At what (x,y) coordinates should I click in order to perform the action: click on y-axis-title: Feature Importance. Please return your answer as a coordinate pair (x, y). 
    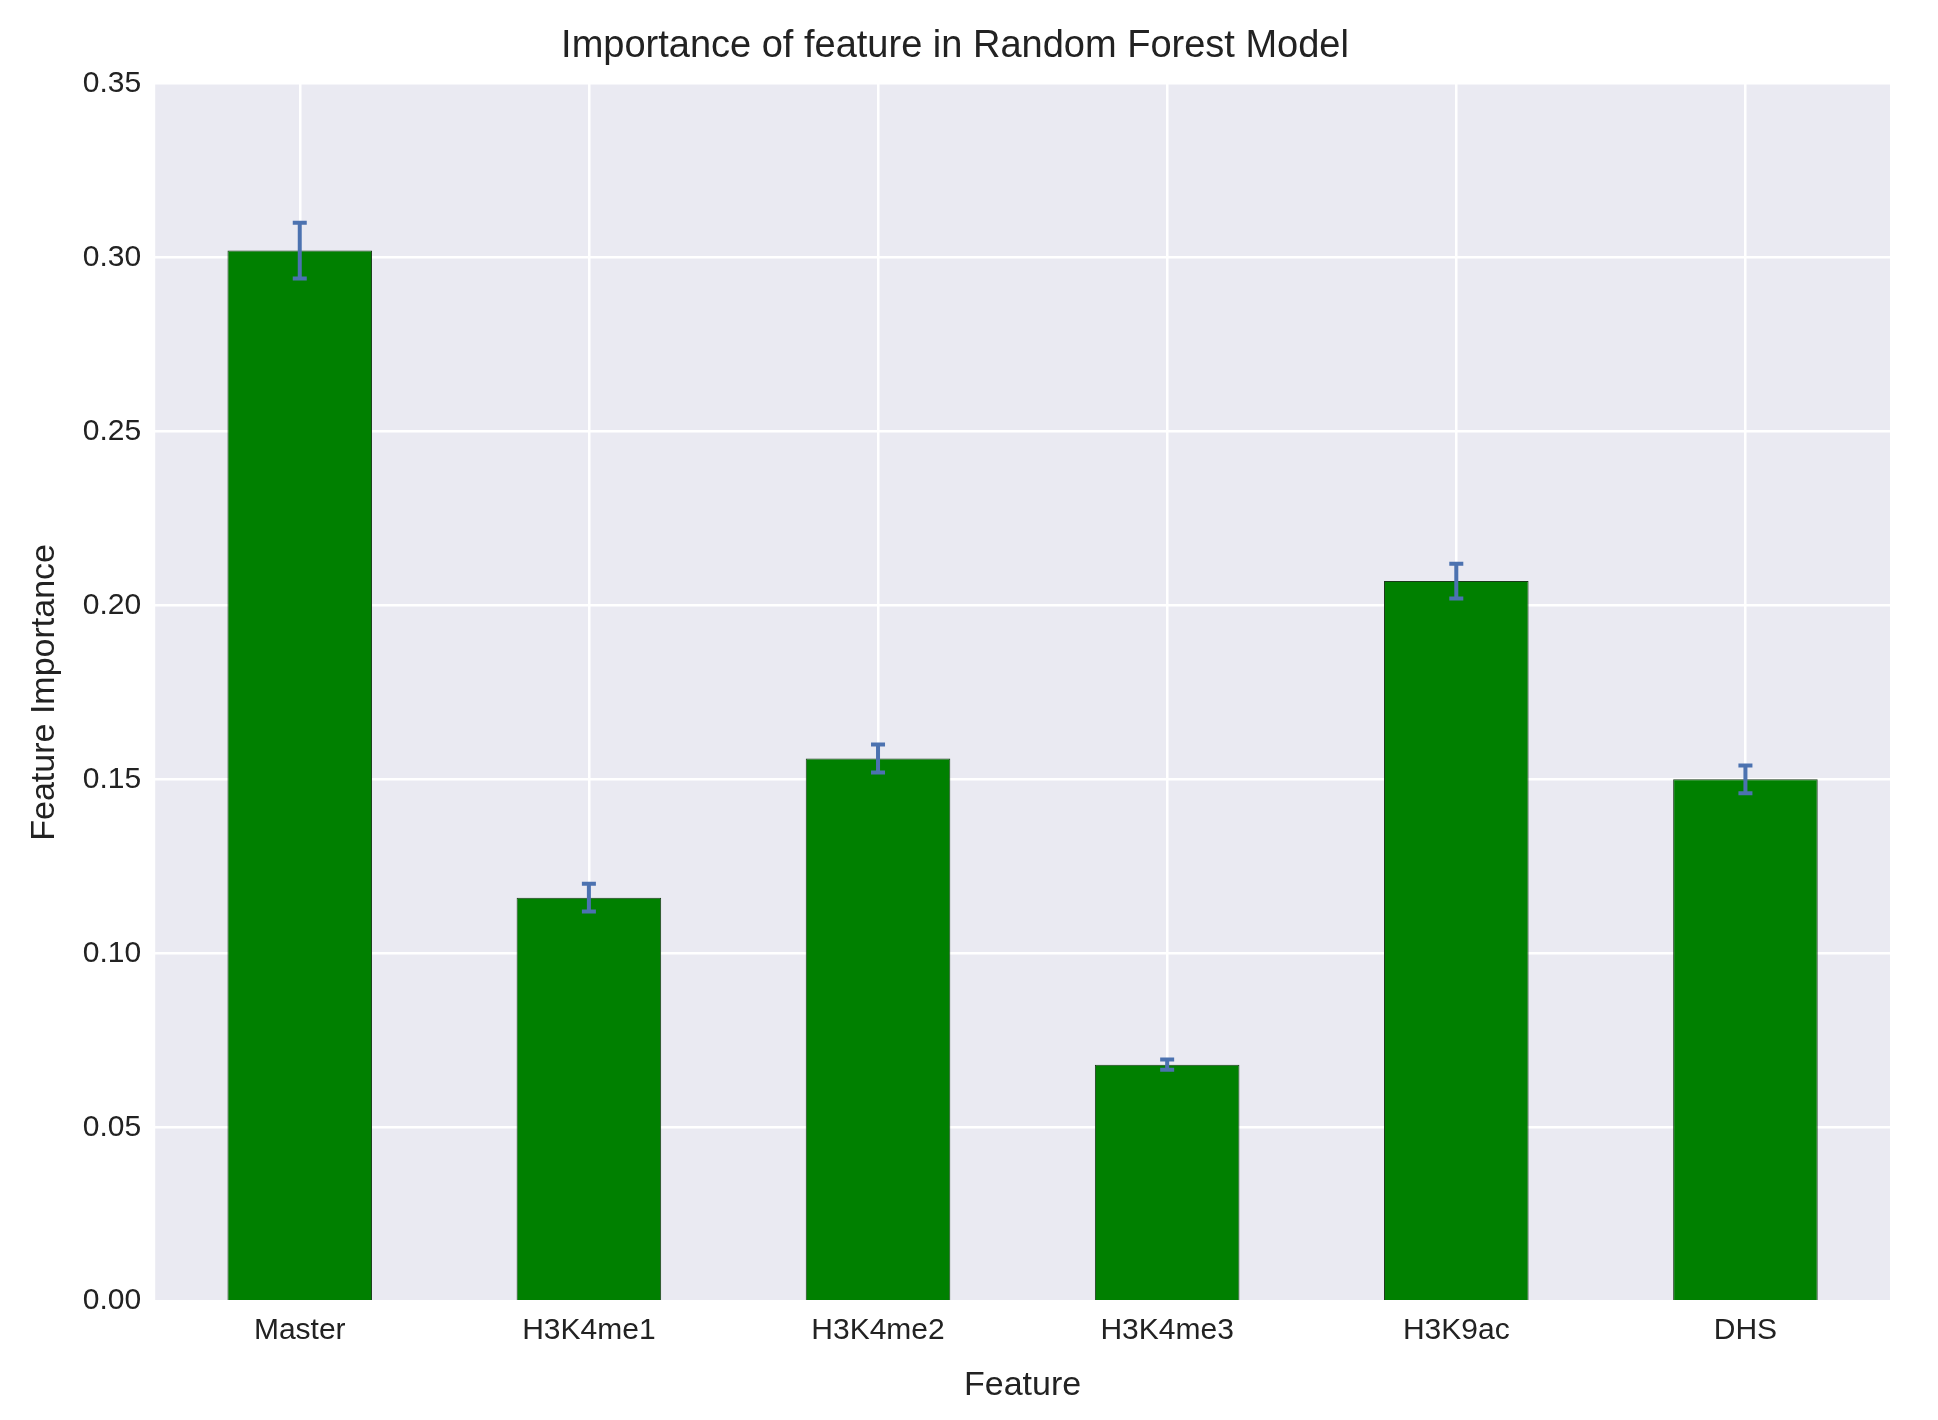
    Looking at the image, I should click on (41, 692).